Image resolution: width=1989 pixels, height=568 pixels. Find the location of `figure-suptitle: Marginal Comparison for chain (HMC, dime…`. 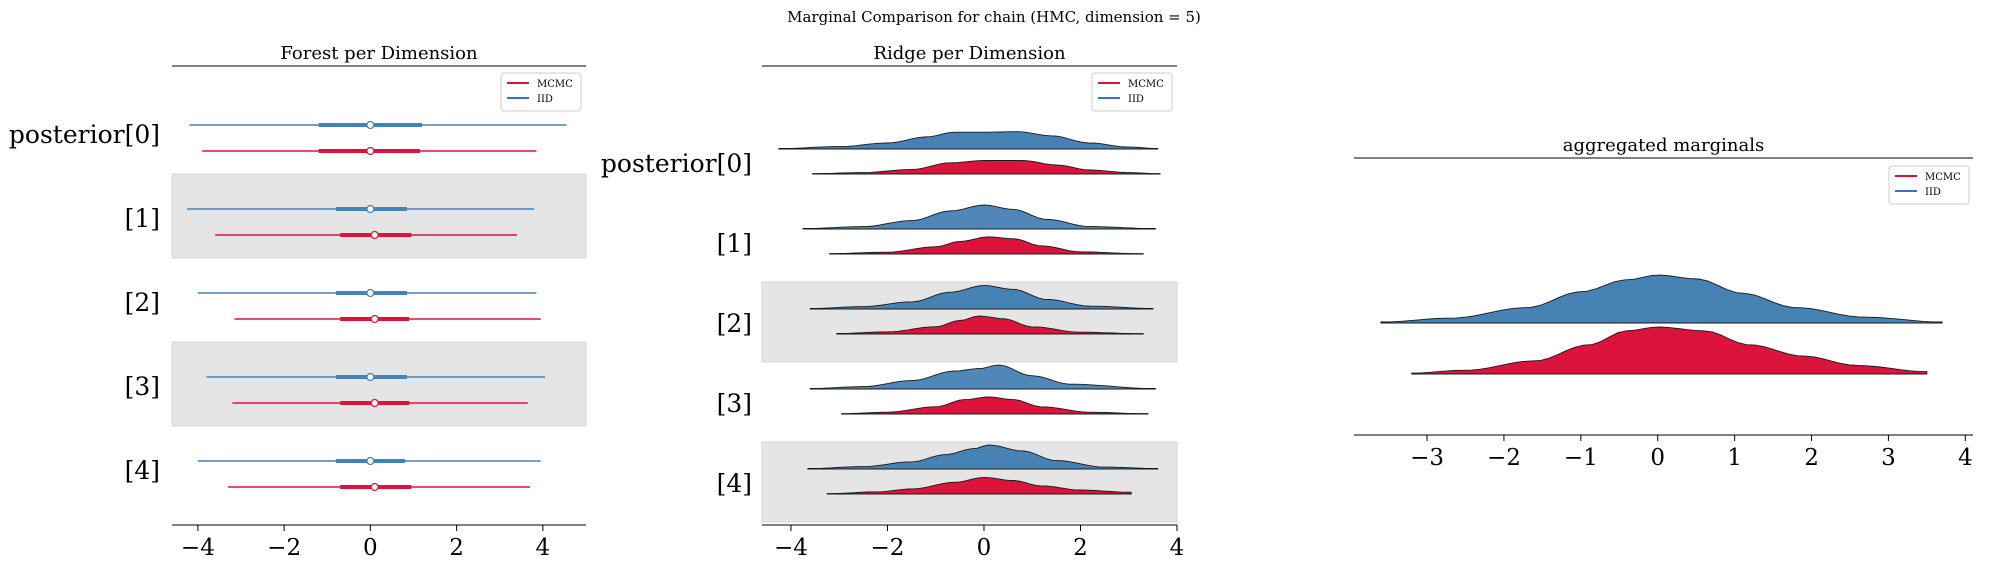

figure-suptitle: Marginal Comparison for chain (HMC, dime… is located at coordinates (994, 17).